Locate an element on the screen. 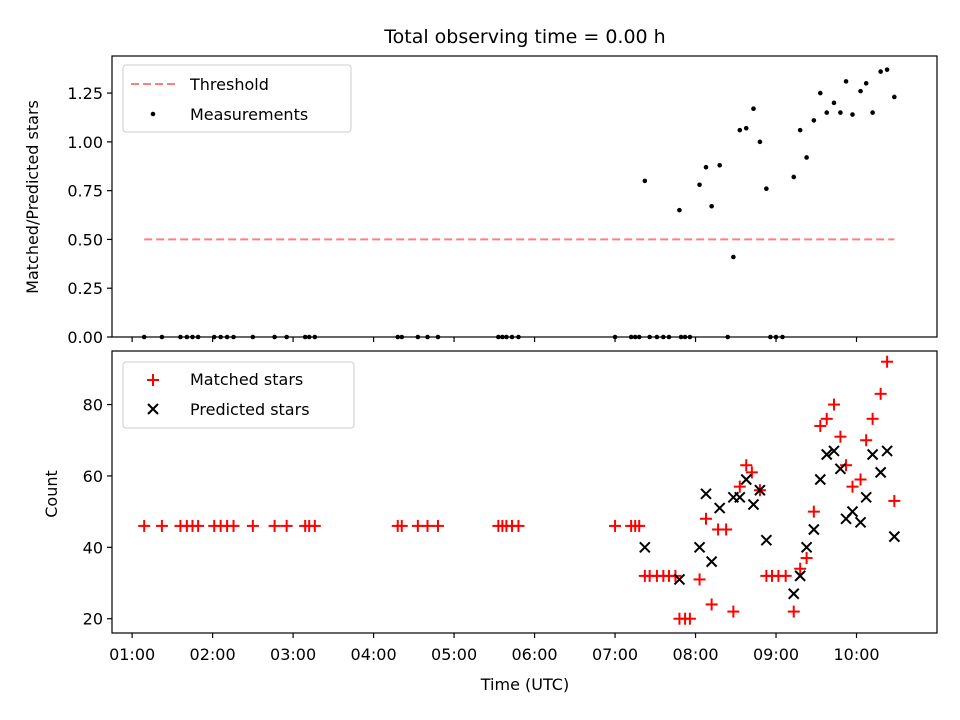  x-tick-label: 09:00 is located at coordinates (776, 654).